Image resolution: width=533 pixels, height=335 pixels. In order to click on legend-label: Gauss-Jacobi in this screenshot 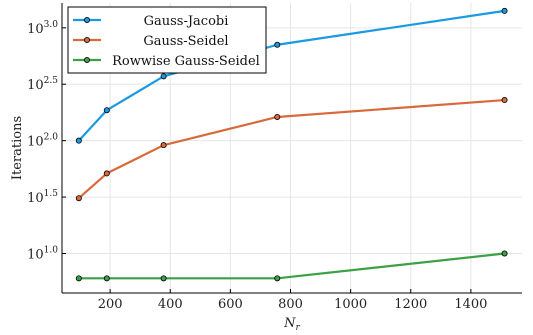, I will do `click(186, 21)`.